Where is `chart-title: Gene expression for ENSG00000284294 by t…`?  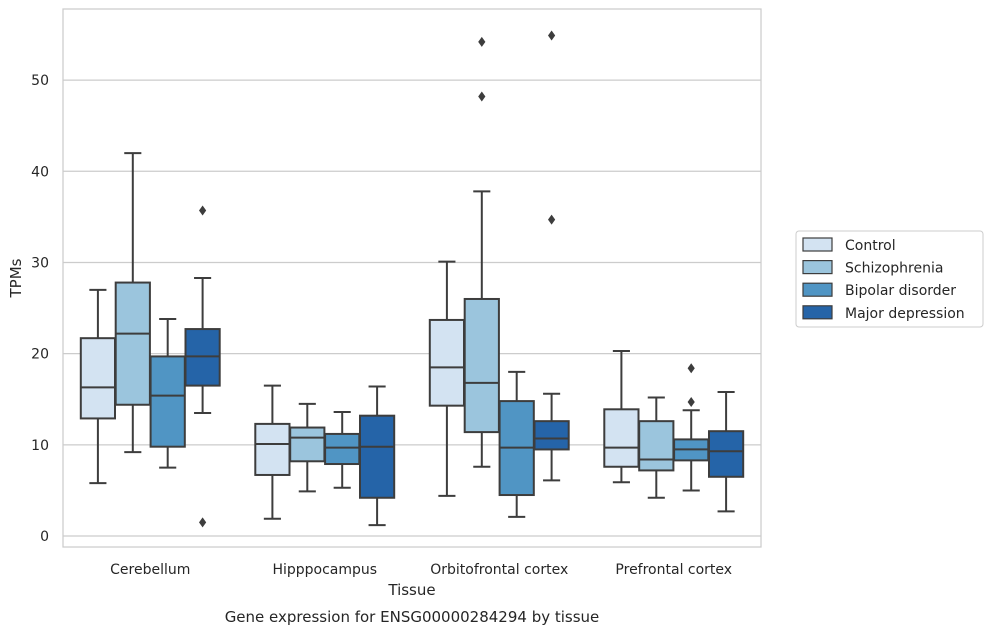 chart-title: Gene expression for ENSG00000284294 by t… is located at coordinates (412, 617).